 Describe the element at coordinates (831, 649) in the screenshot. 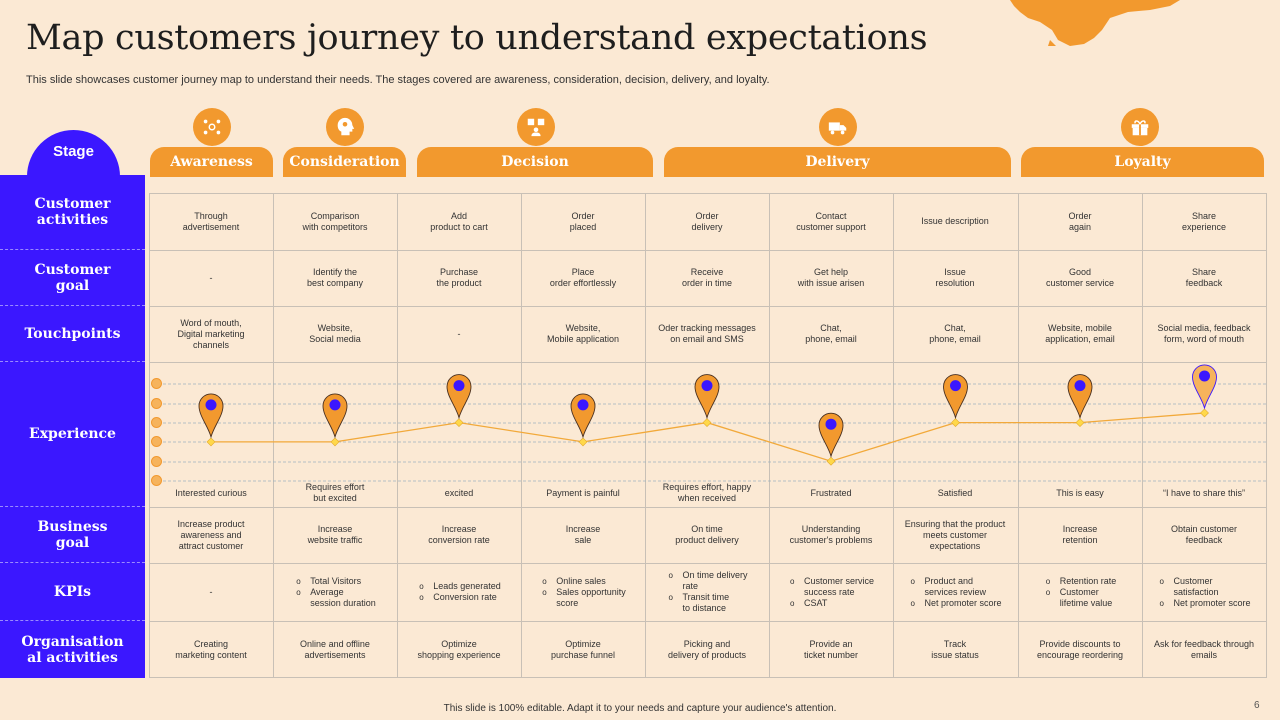

I see `organisational-activities-cell: Provide an ticket number` at that location.